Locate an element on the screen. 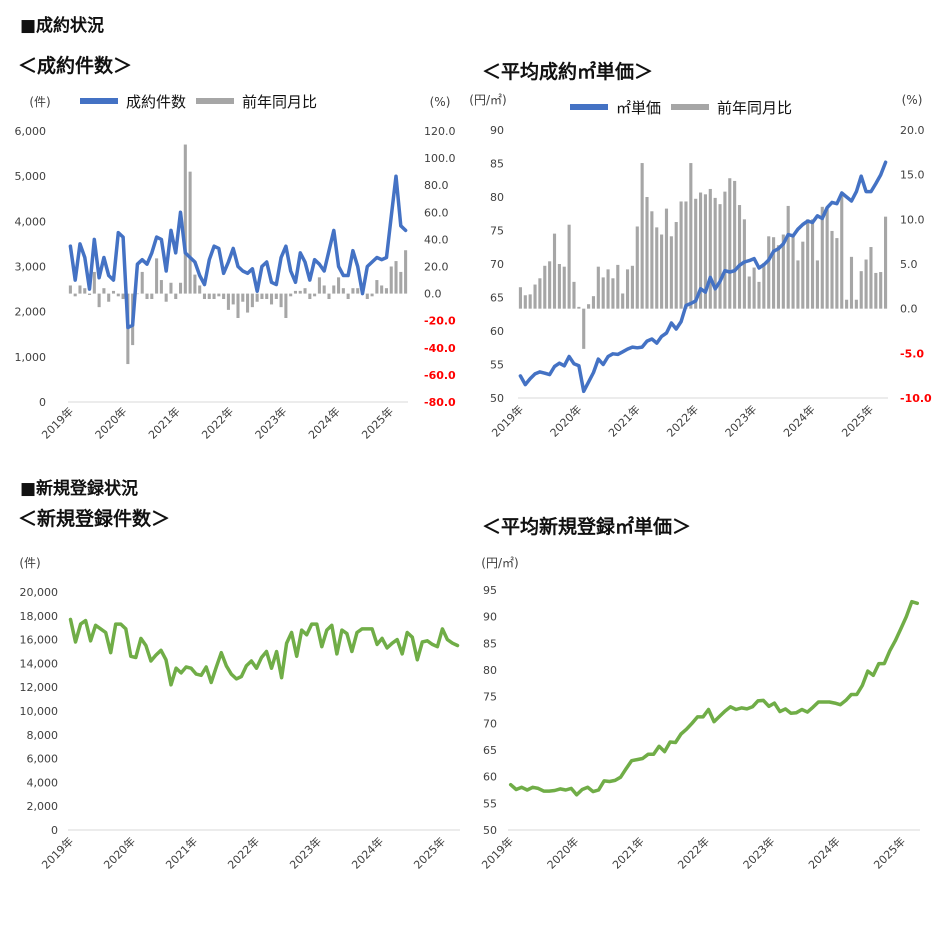  c1-right-tick-label: 40.0 is located at coordinates (436, 239).